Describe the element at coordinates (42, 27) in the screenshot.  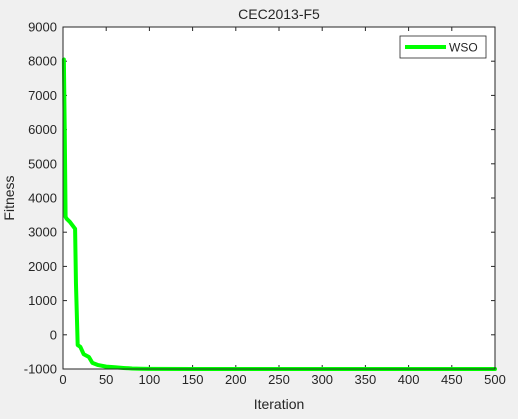
I see `y-tick-label: 9000` at that location.